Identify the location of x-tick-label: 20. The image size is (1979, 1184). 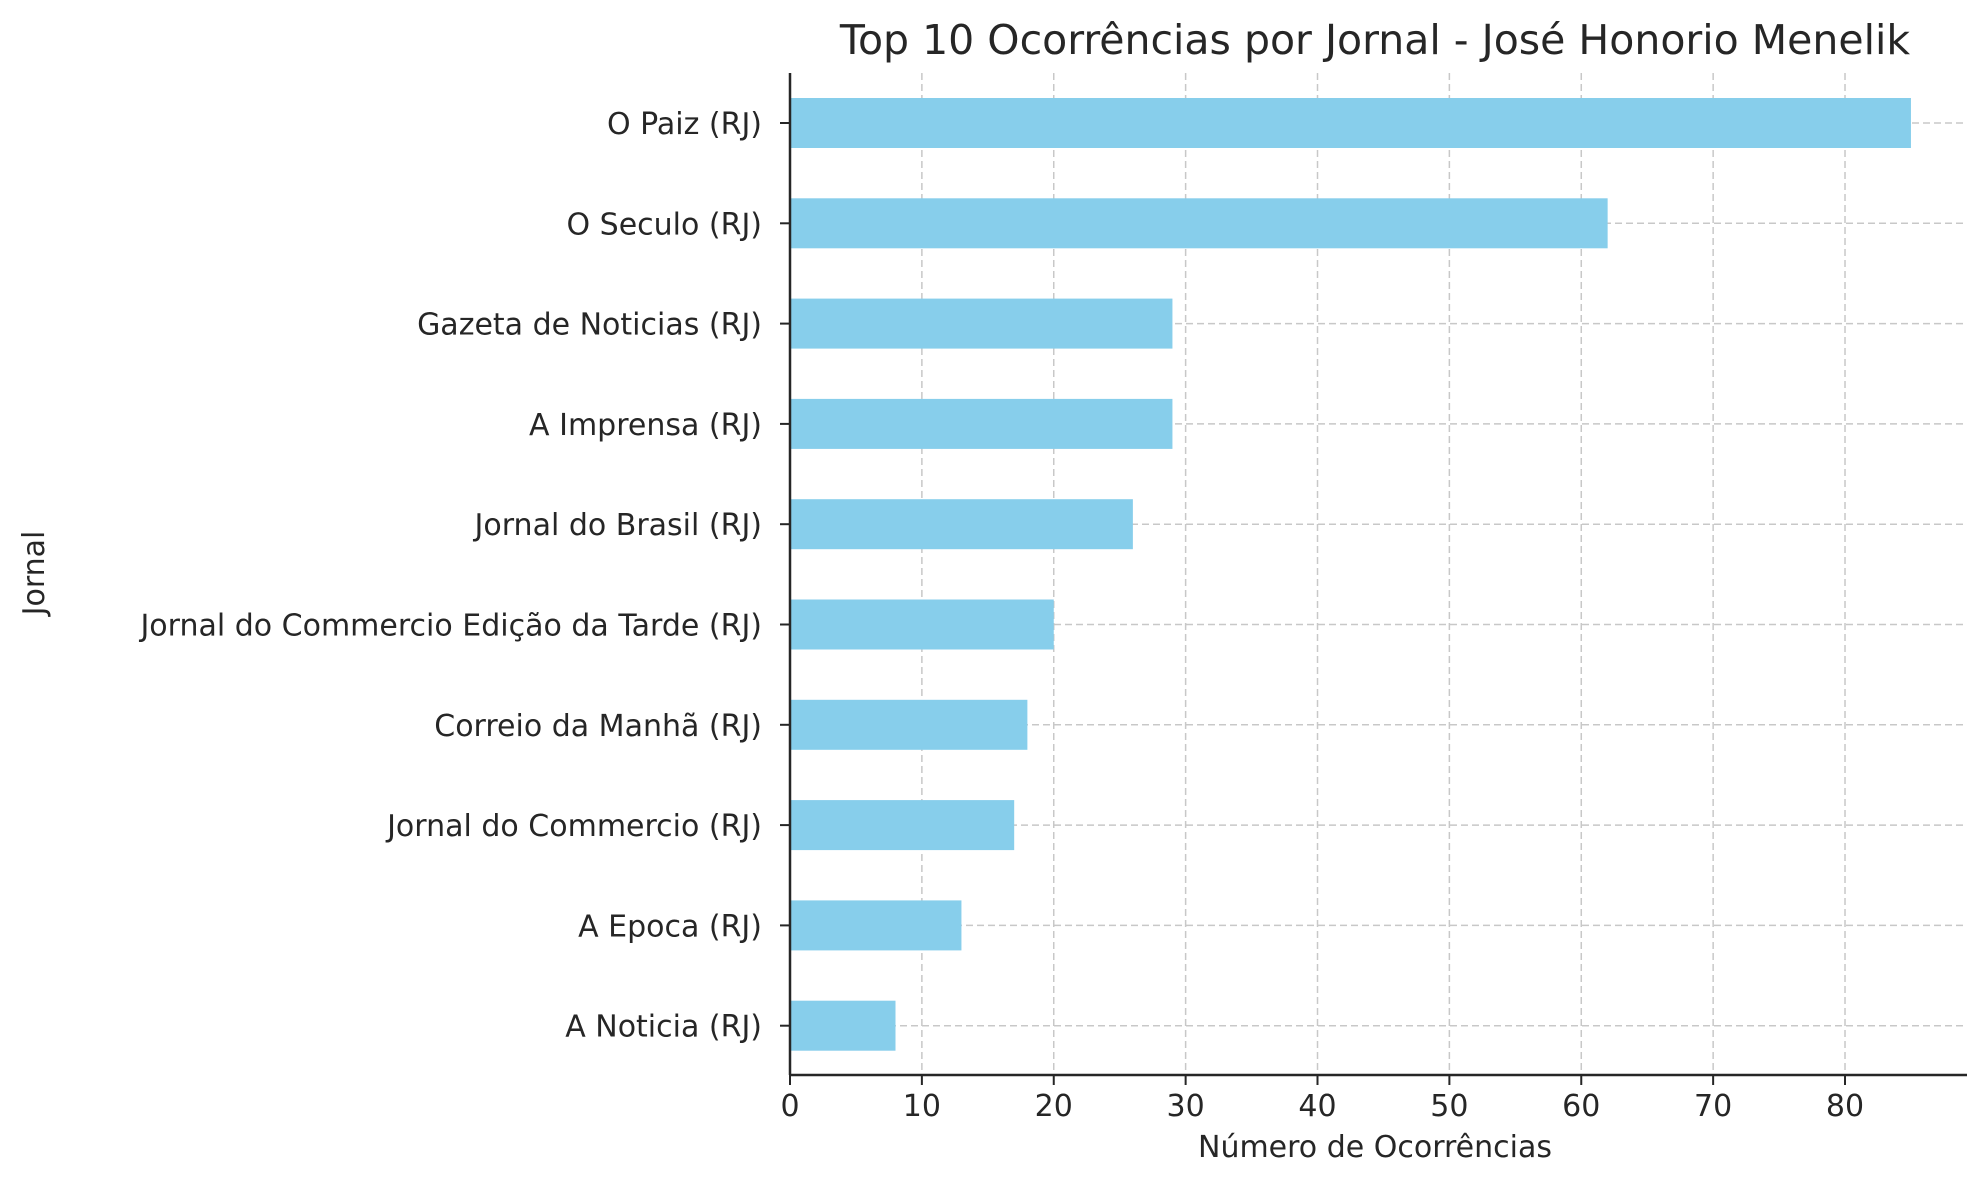
(1054, 1106).